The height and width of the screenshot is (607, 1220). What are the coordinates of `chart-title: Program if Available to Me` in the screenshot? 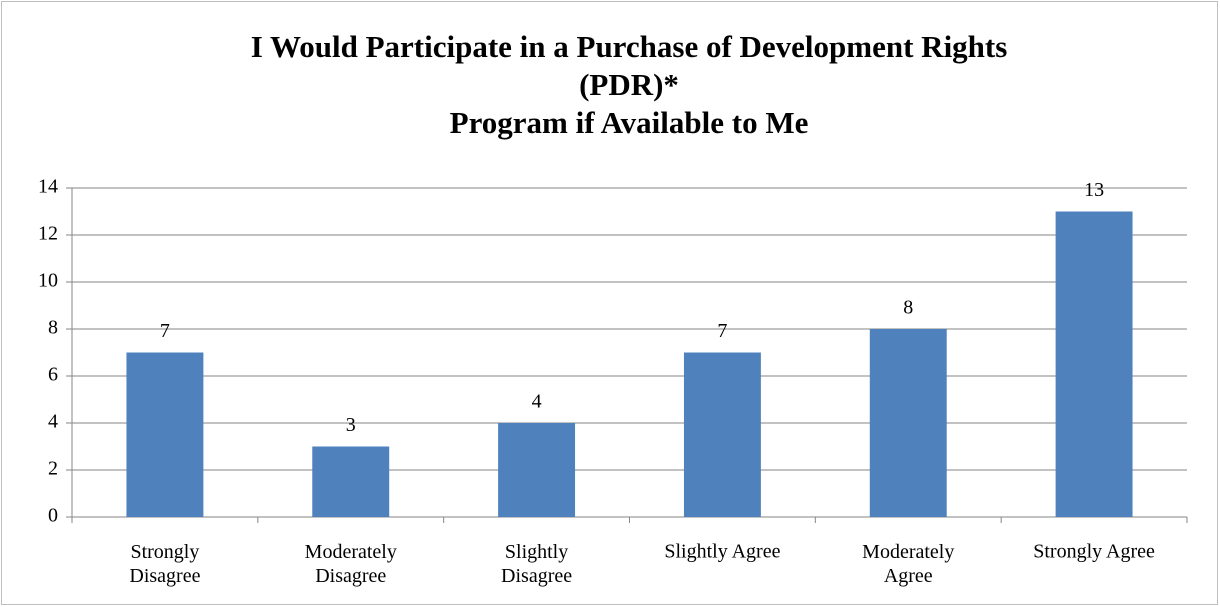 It's located at (629, 122).